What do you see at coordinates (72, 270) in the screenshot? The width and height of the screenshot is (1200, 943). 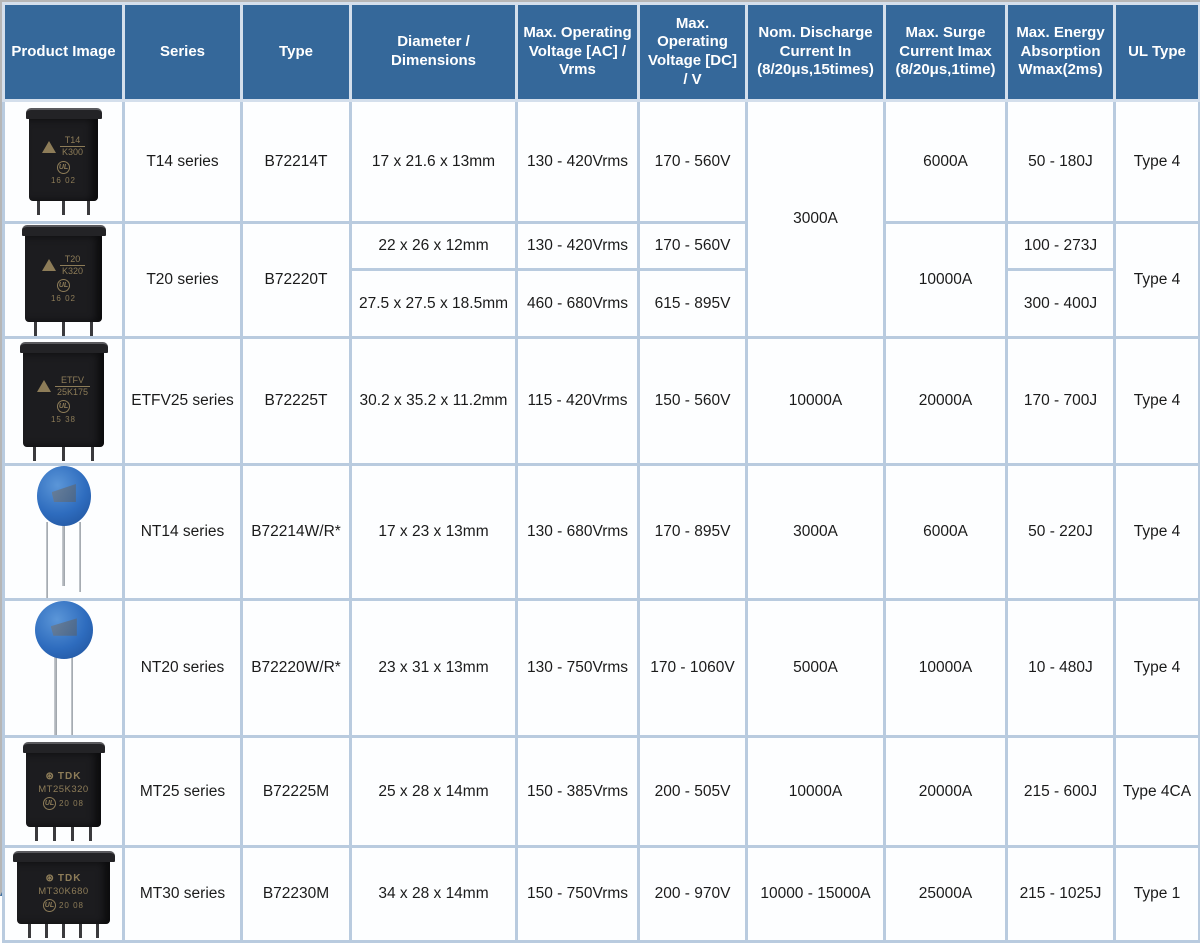 I see `module-marking-bottom: K320` at bounding box center [72, 270].